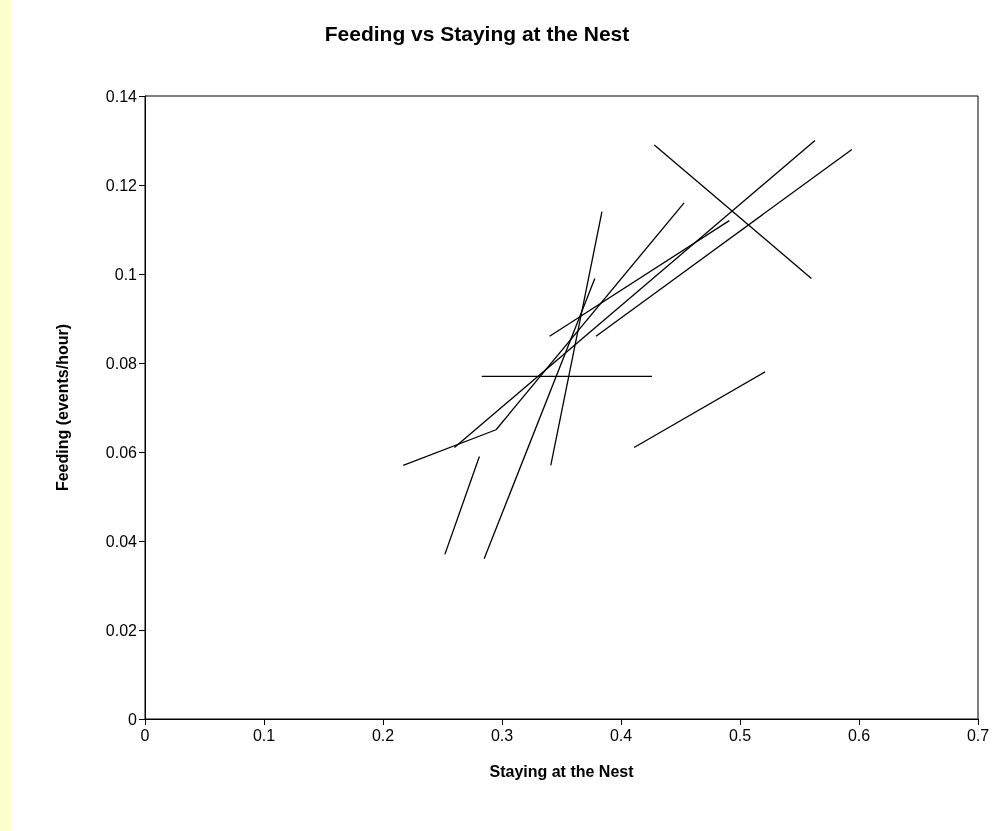 This screenshot has width=1001, height=831. What do you see at coordinates (264, 735) in the screenshot?
I see `x-tick-label: 0.1` at bounding box center [264, 735].